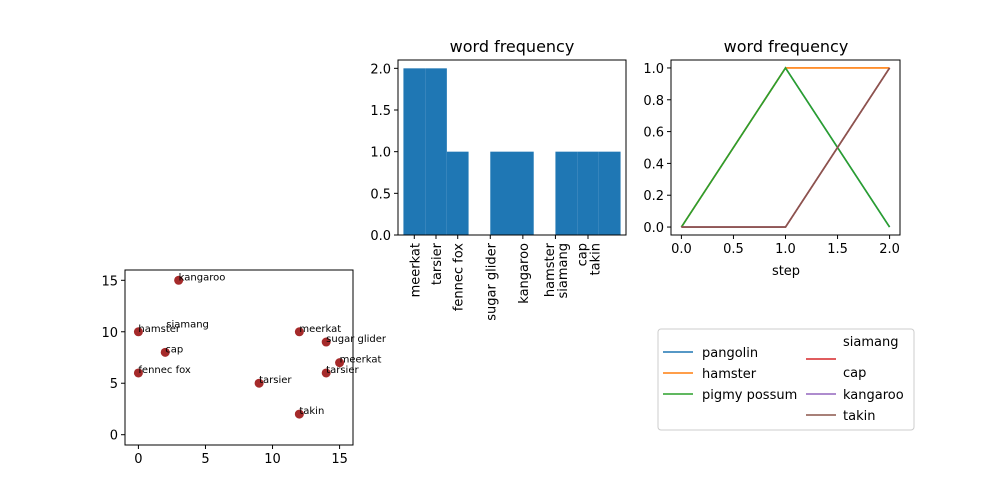 Image resolution: width=1000 pixels, height=500 pixels. What do you see at coordinates (785, 249) in the screenshot?
I see `line-x-tick-label: 1.0` at bounding box center [785, 249].